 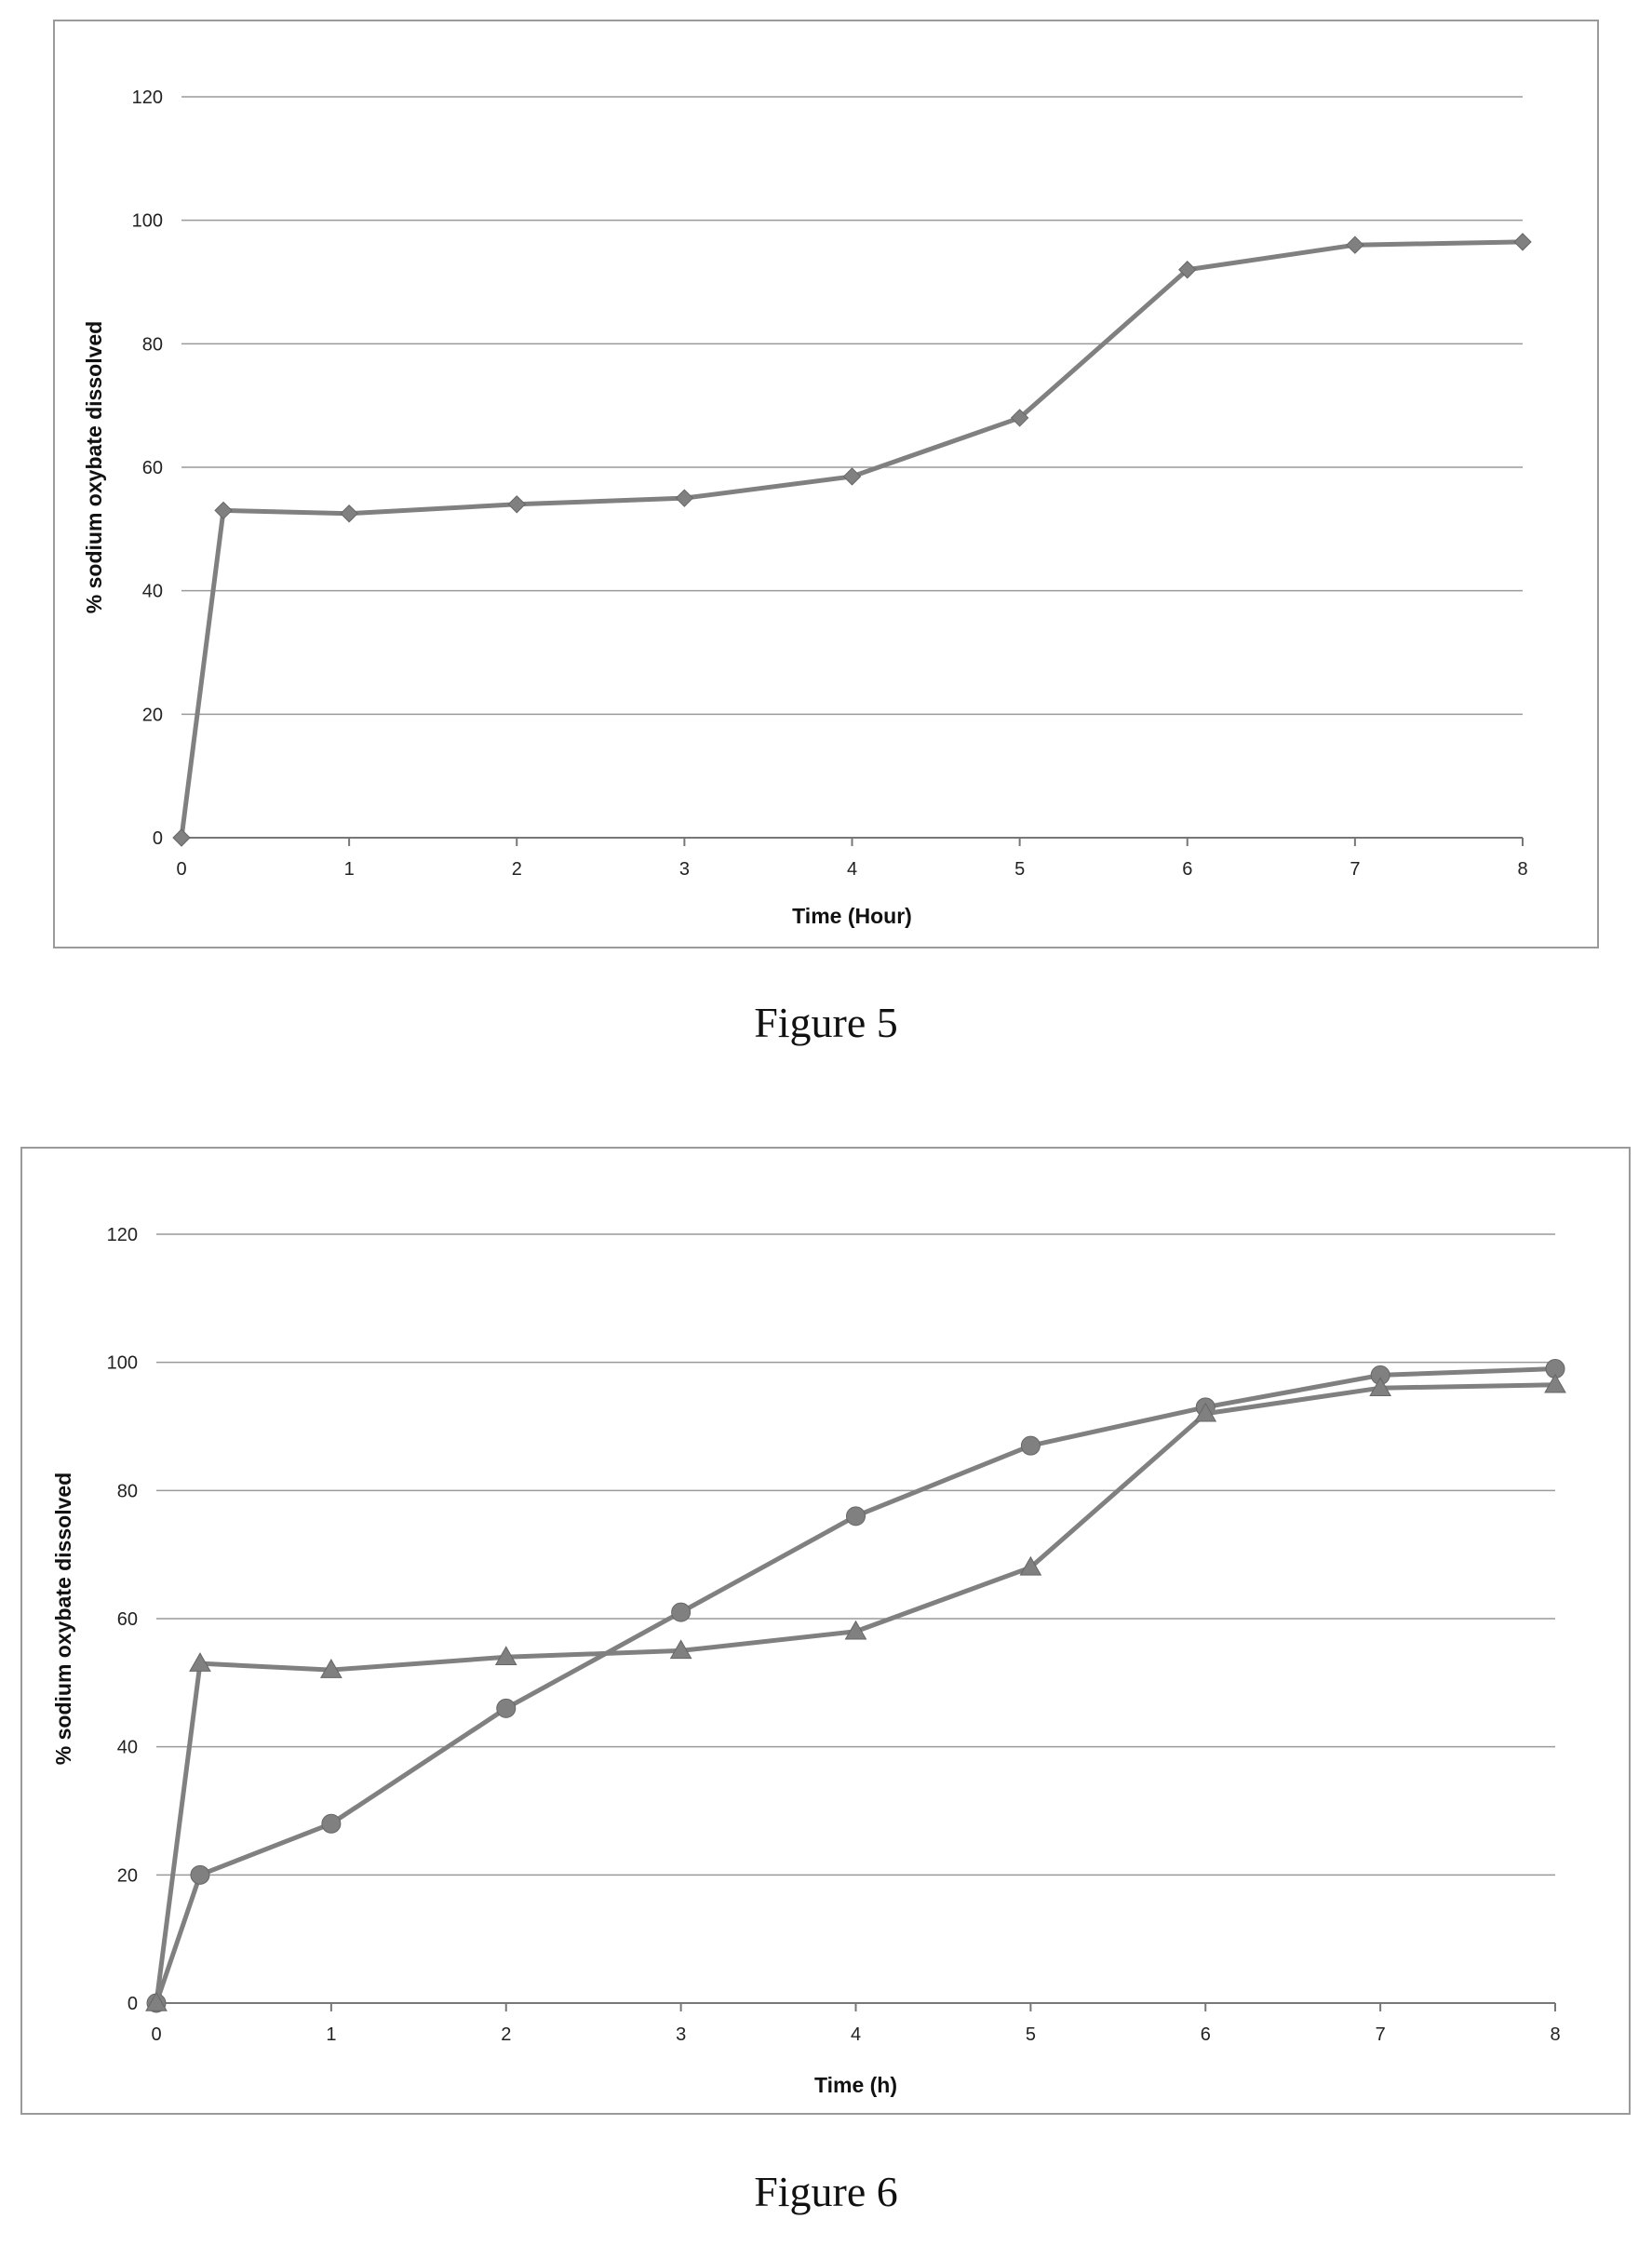 I want to click on x-axis-title: Time (h), so click(x=856, y=2085).